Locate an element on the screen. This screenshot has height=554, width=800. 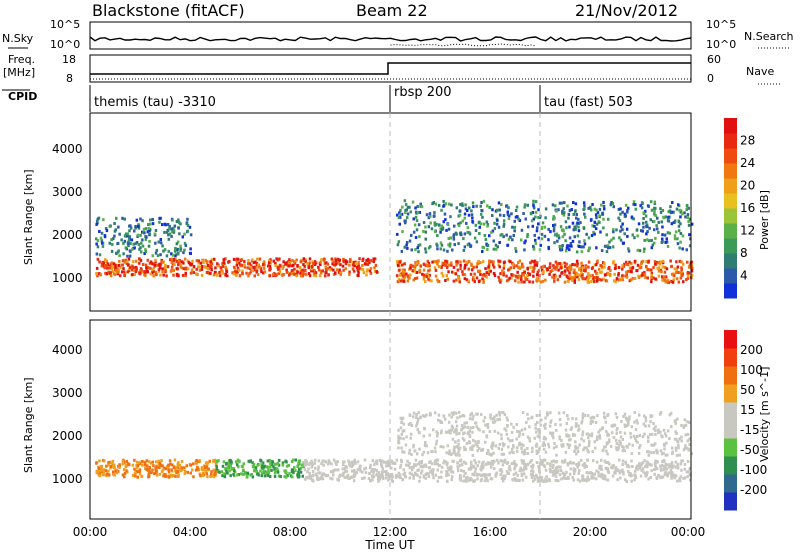
power-ylabel: Slant Range [km] is located at coordinates (28, 217).